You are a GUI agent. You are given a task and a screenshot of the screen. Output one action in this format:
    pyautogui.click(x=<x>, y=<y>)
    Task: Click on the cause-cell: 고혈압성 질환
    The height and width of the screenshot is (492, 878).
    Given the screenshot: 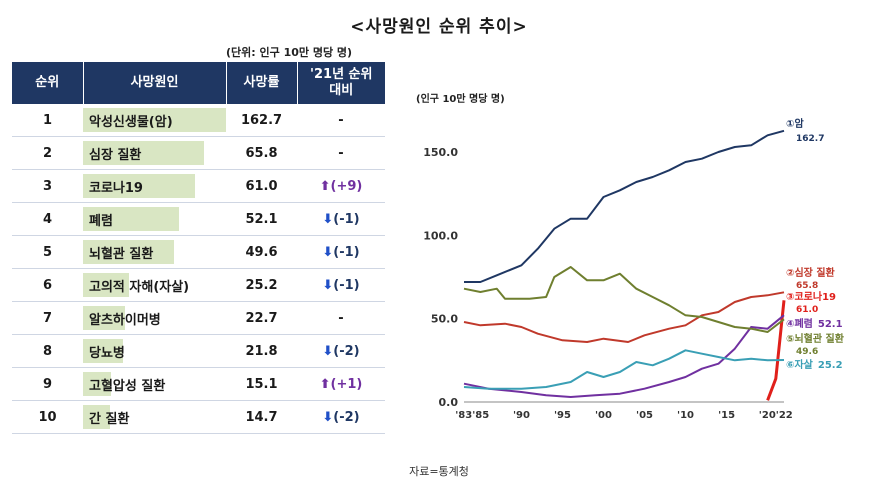 What is the action you would take?
    pyautogui.click(x=154, y=384)
    